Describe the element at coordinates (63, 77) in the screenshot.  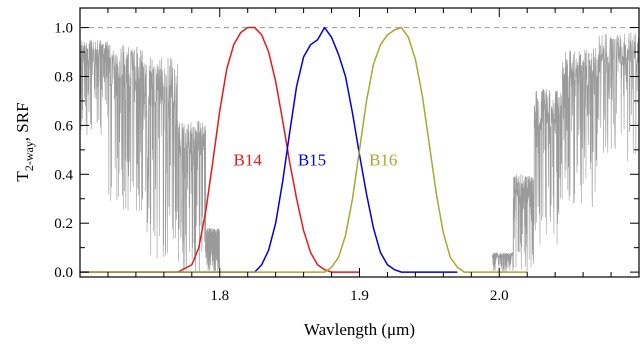
I see `y-tick-label: 0.8` at that location.